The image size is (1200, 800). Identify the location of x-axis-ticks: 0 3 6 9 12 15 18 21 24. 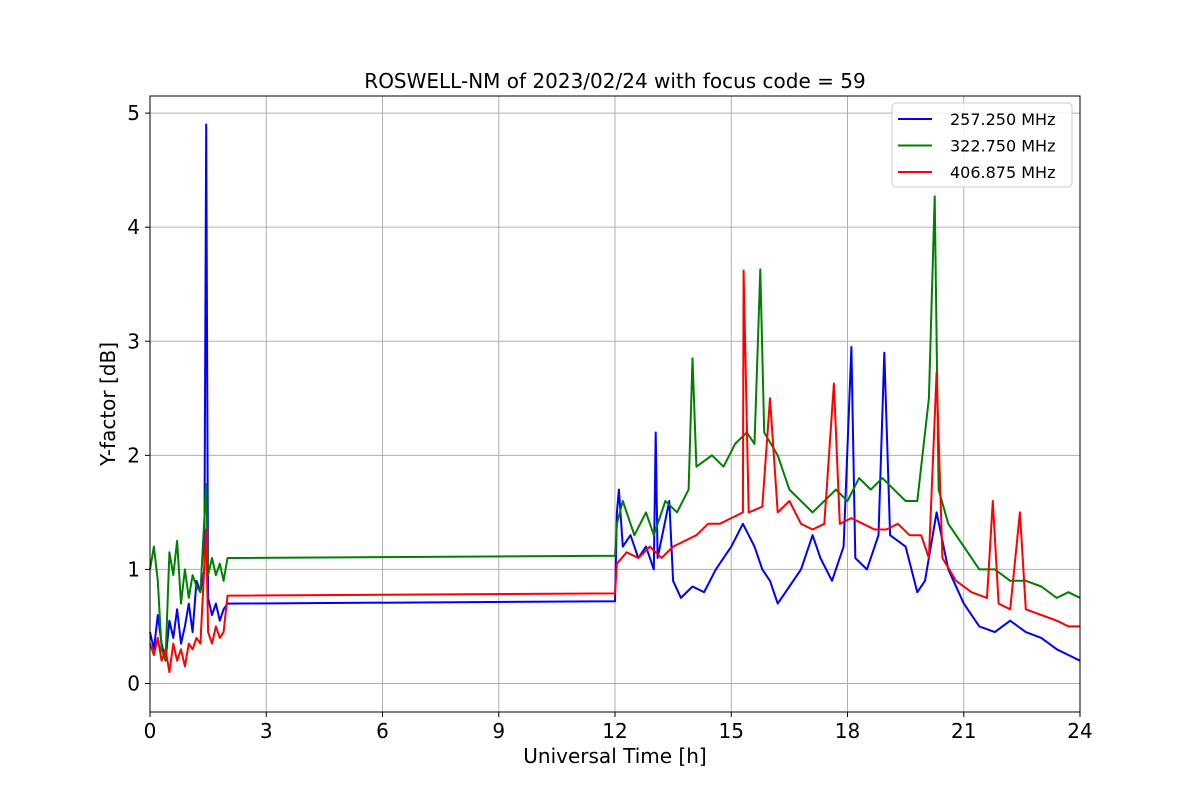
(618, 727).